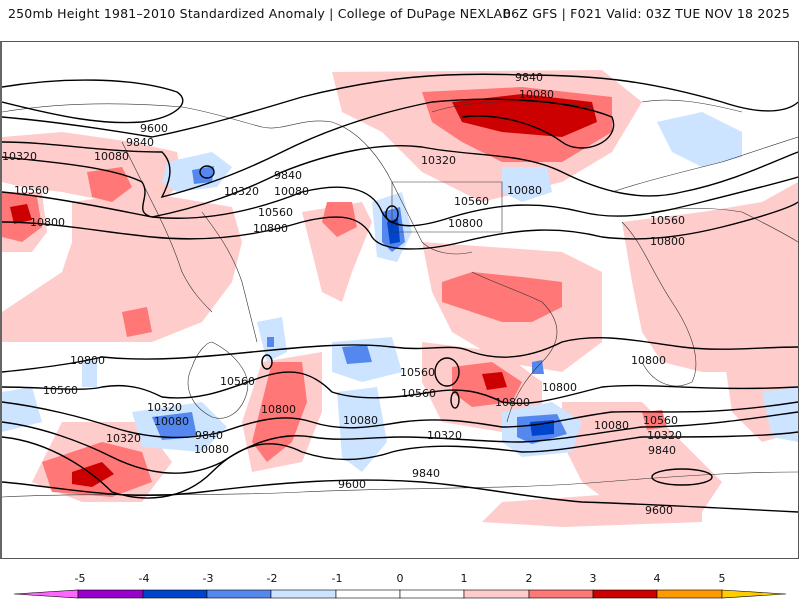 The height and width of the screenshot is (600, 800). I want to click on colorbar-tick: -1, so click(337, 578).